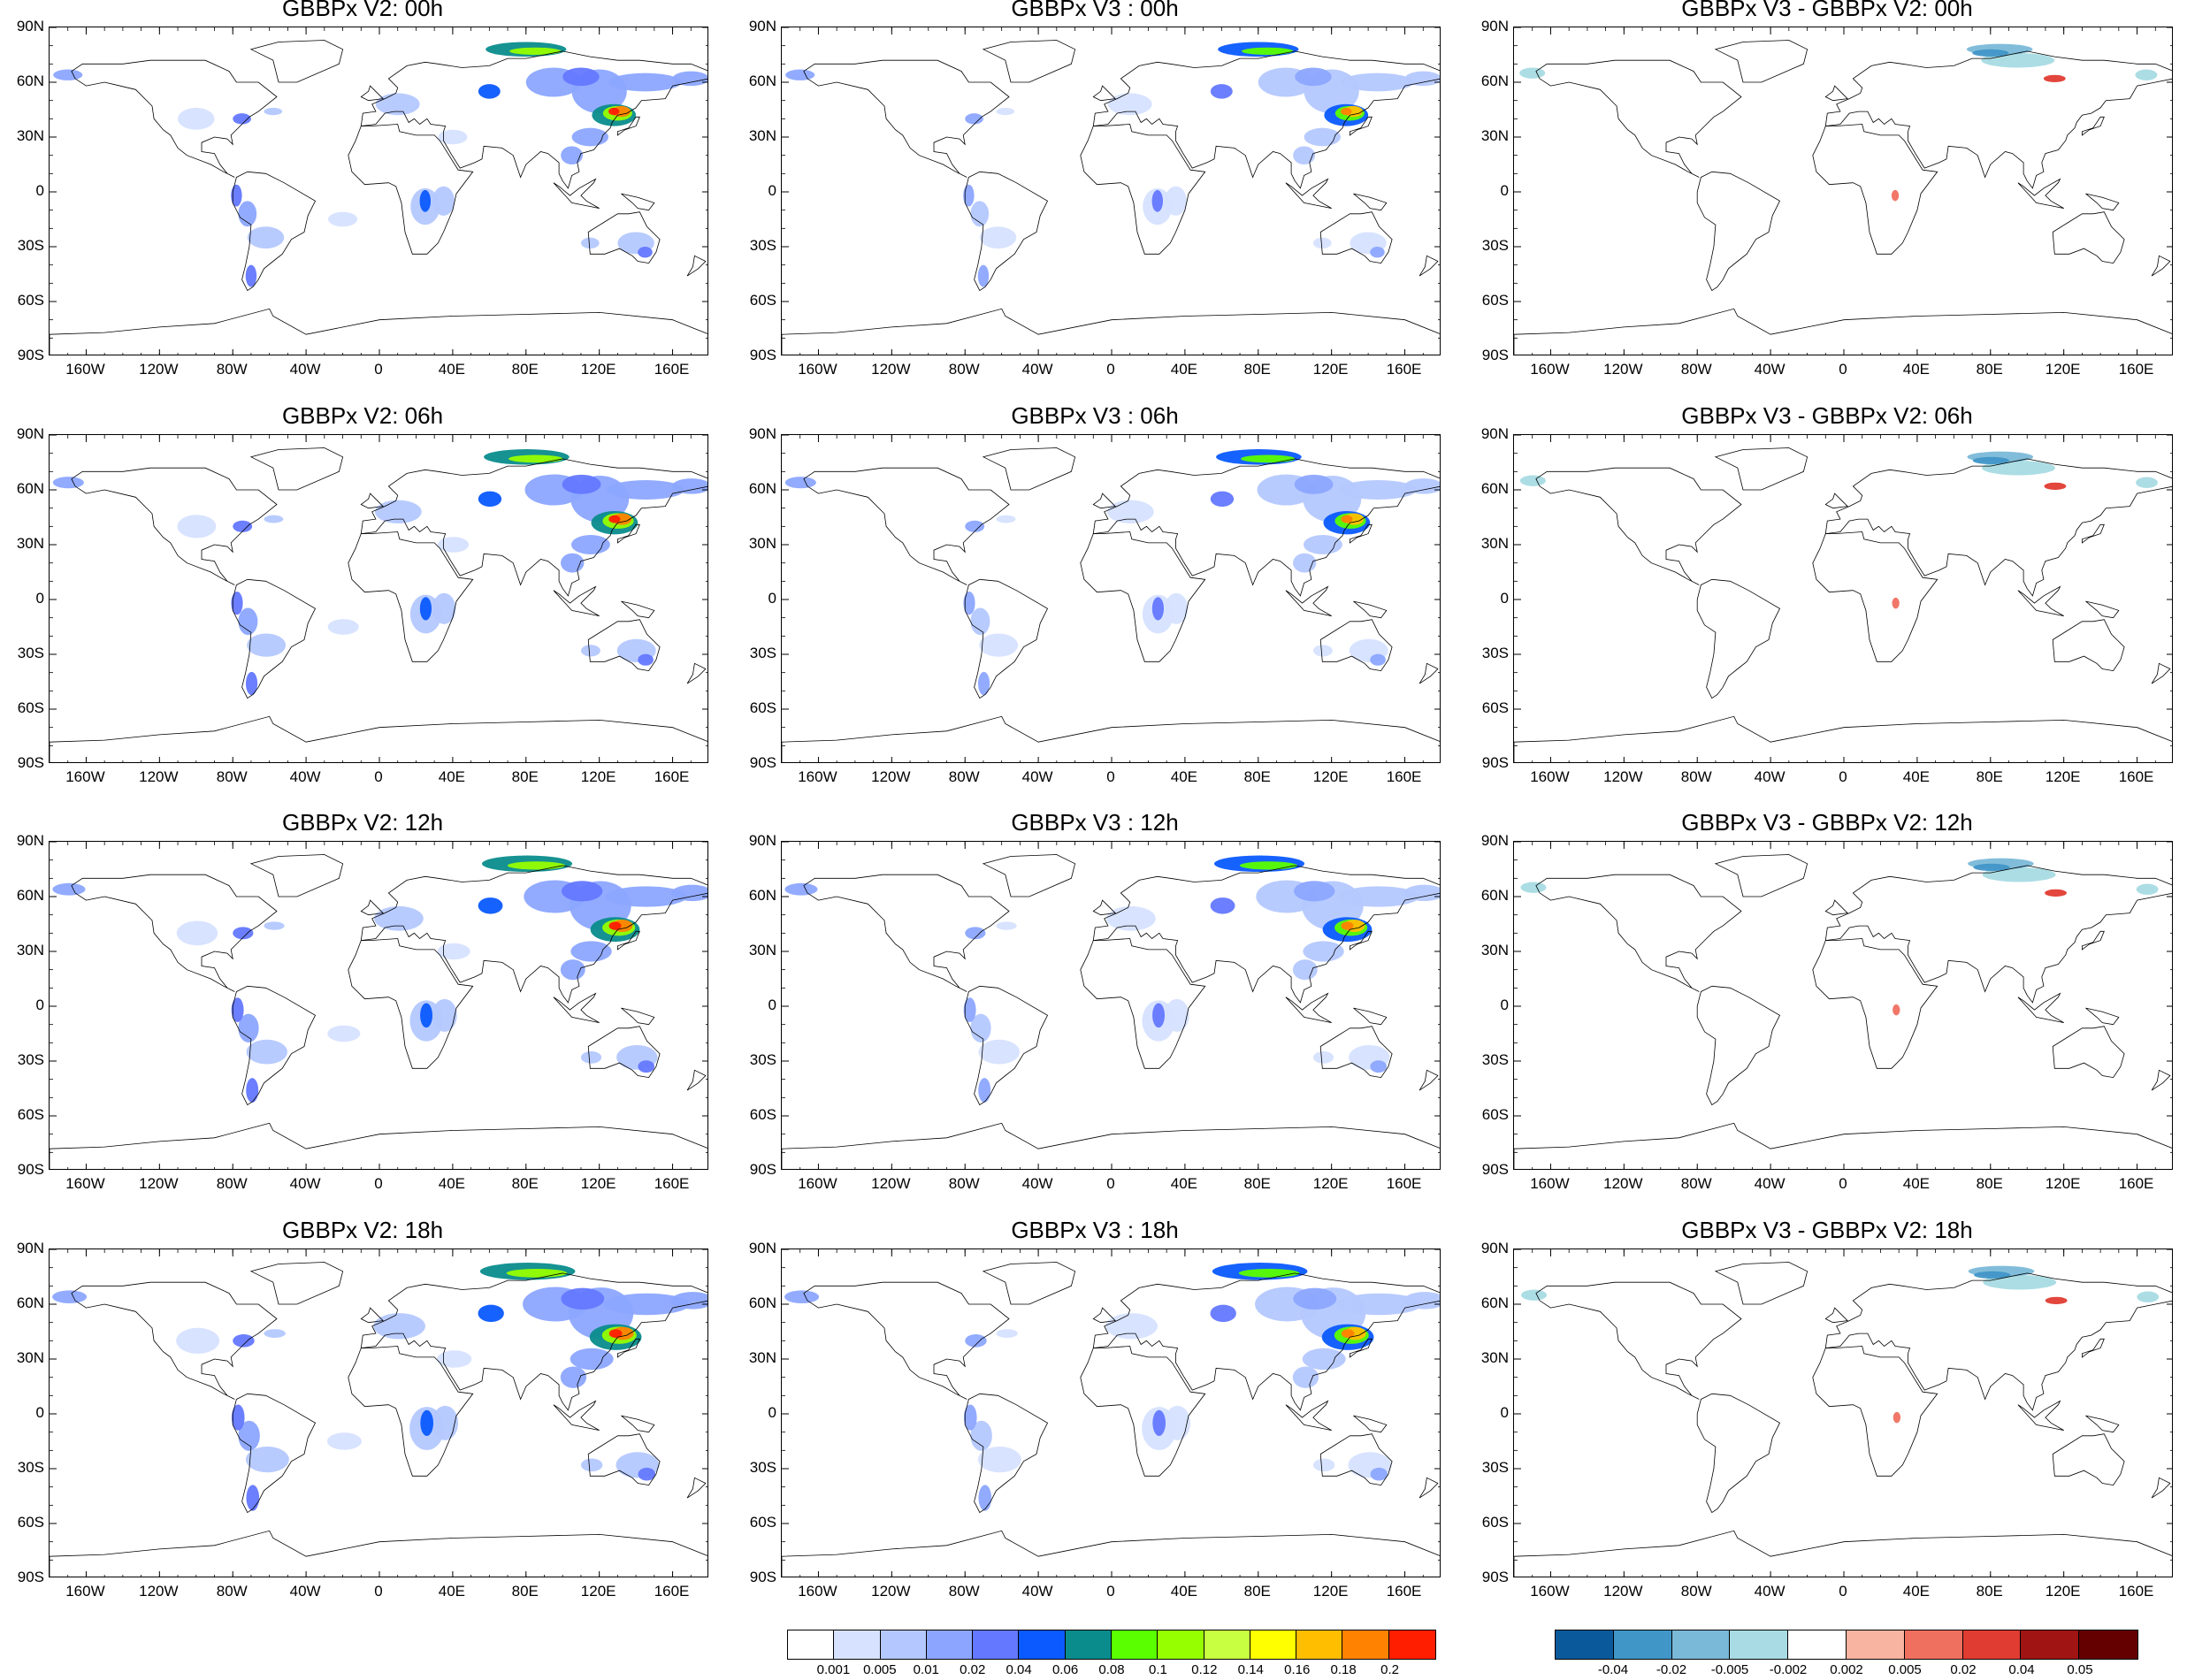 The image size is (2187, 1680). Describe the element at coordinates (30, 26) in the screenshot. I see `lat-tick-label: 90N` at that location.